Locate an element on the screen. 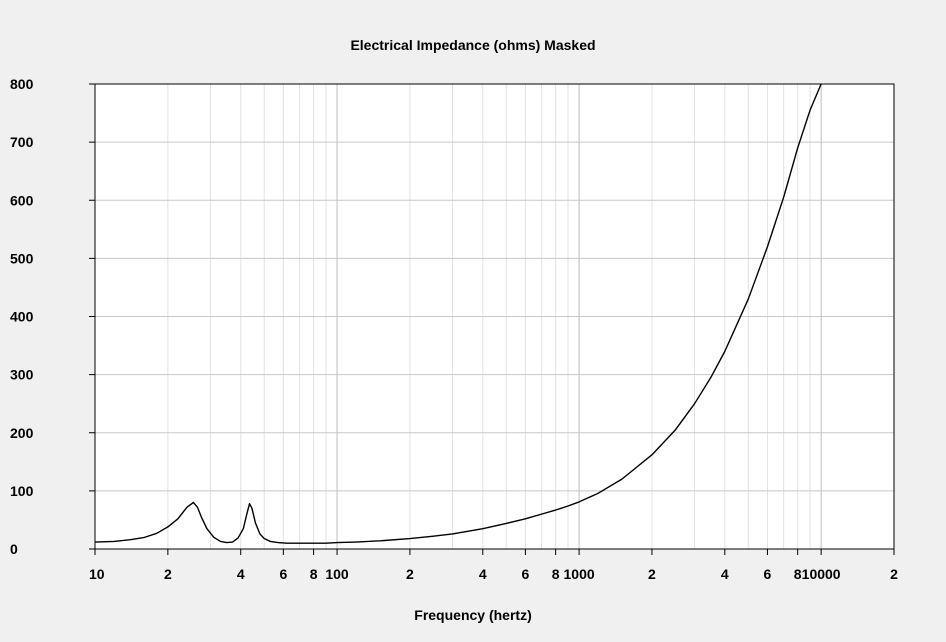 Image resolution: width=946 pixels, height=642 pixels. y-tick-label: 400 is located at coordinates (22, 317).